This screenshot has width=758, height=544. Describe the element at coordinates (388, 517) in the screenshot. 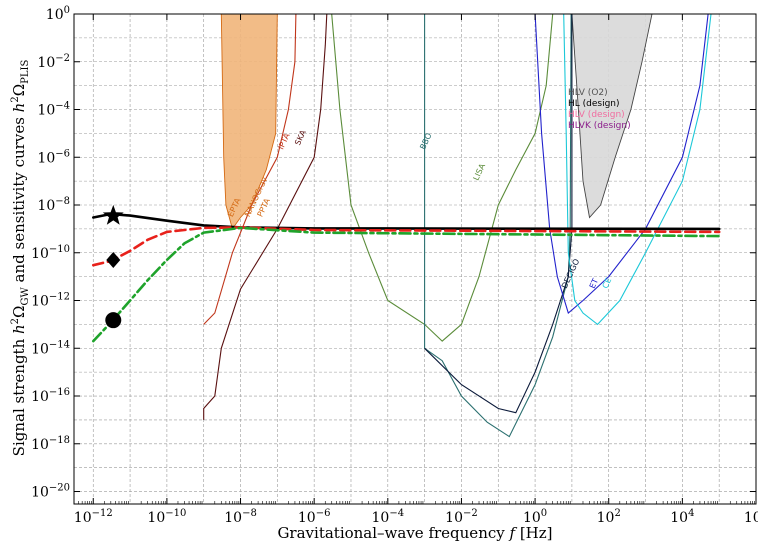

I see `x-tick-label: 10⁻⁴` at that location.